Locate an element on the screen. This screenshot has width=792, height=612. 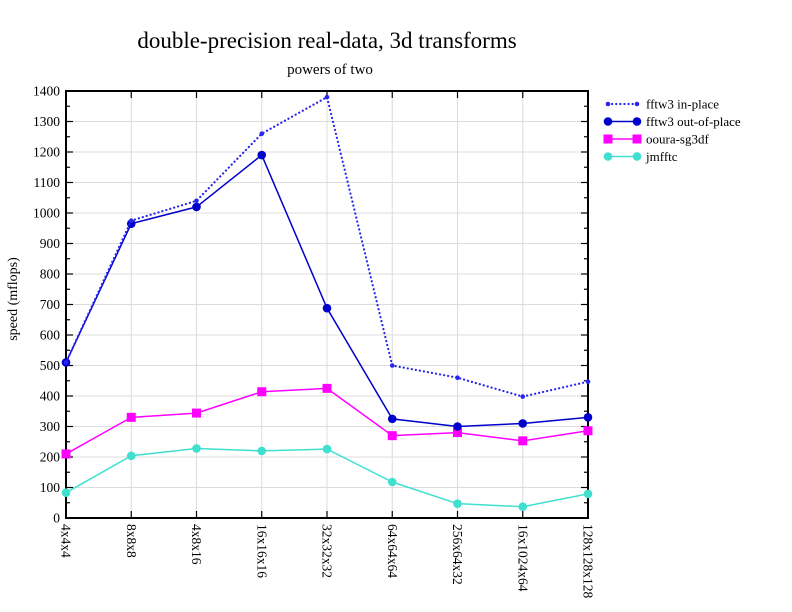
legend-item-ooura-sg3df: ooura-sg3df is located at coordinates (656, 139).